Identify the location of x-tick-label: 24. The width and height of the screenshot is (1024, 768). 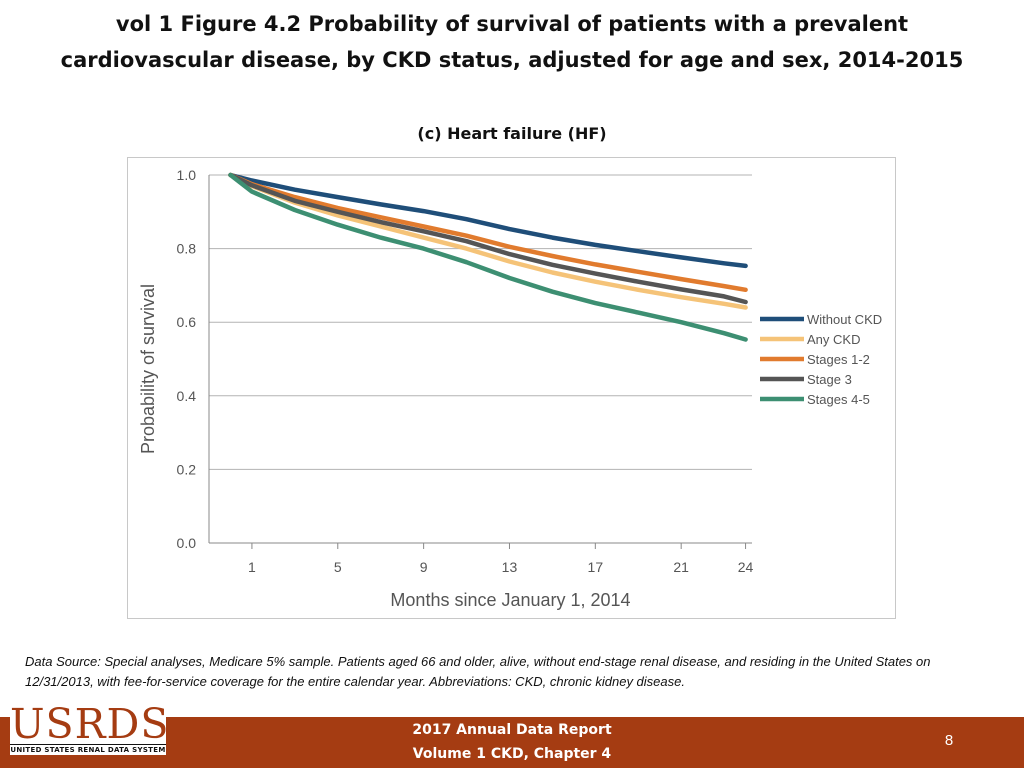
(746, 567).